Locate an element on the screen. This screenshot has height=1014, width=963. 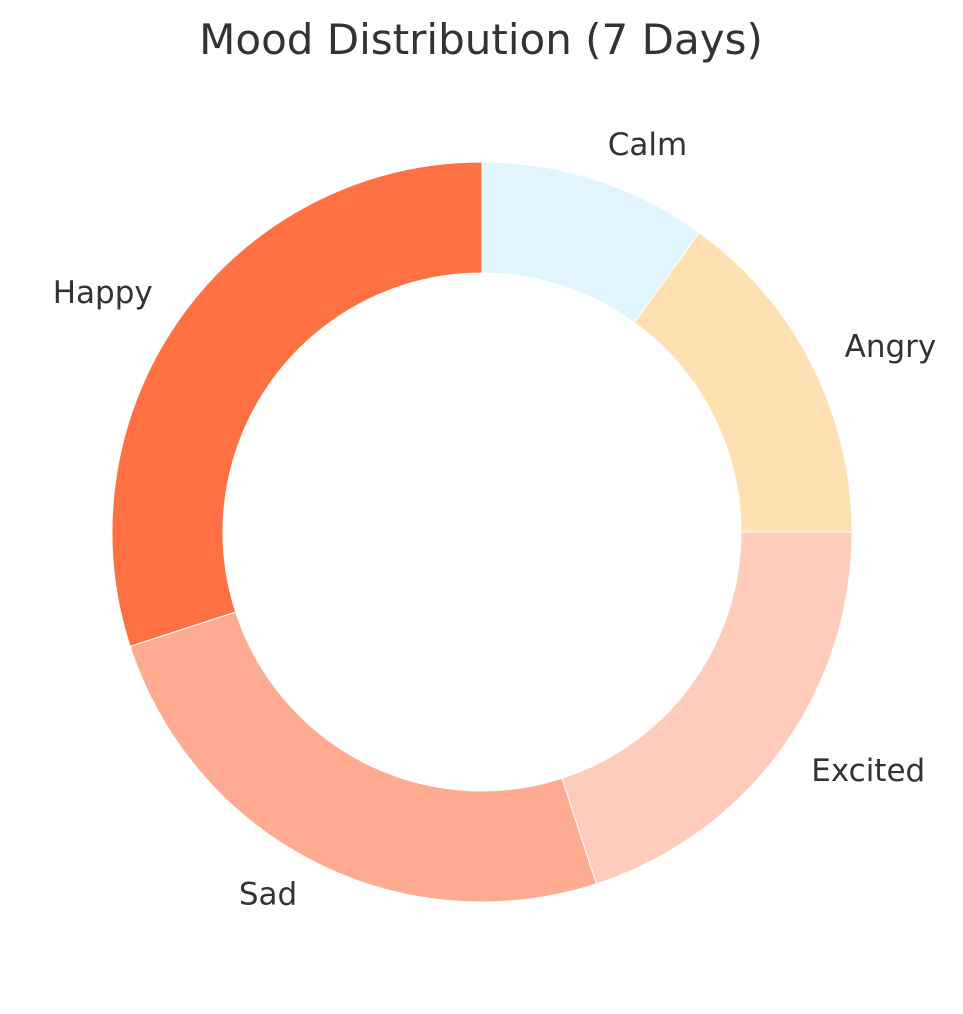
slice-label-happy: Happy is located at coordinates (103, 293).